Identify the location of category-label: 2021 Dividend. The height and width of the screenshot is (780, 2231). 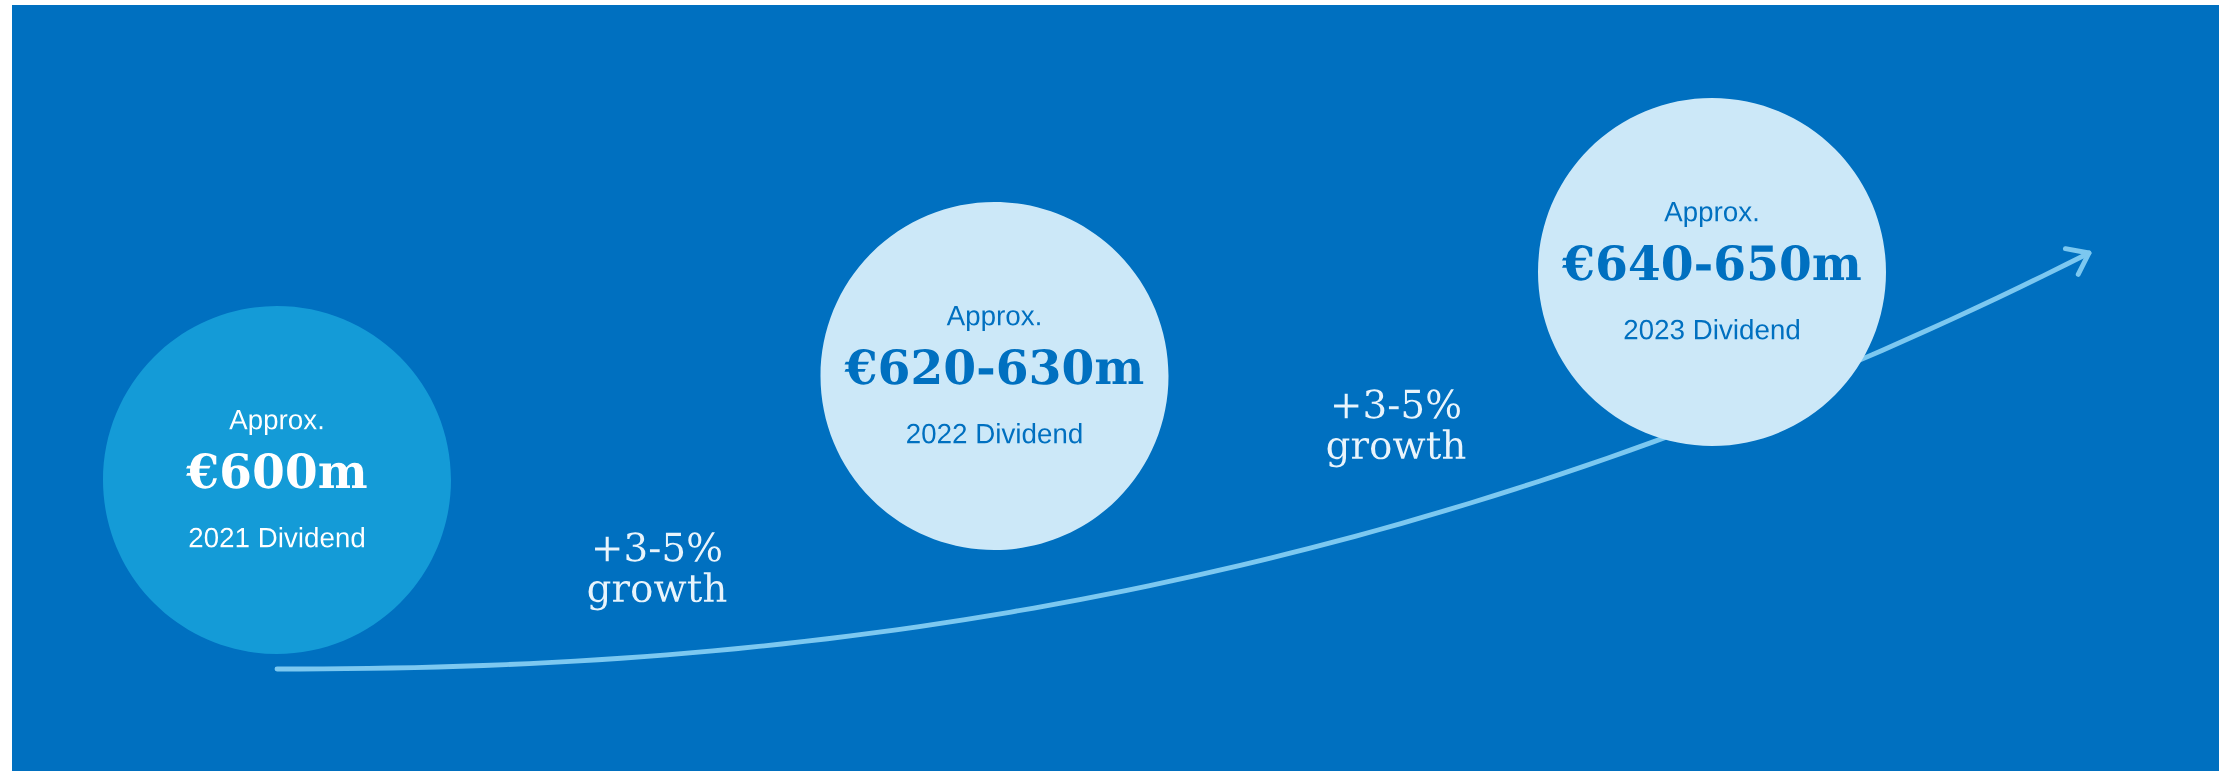
(277, 537).